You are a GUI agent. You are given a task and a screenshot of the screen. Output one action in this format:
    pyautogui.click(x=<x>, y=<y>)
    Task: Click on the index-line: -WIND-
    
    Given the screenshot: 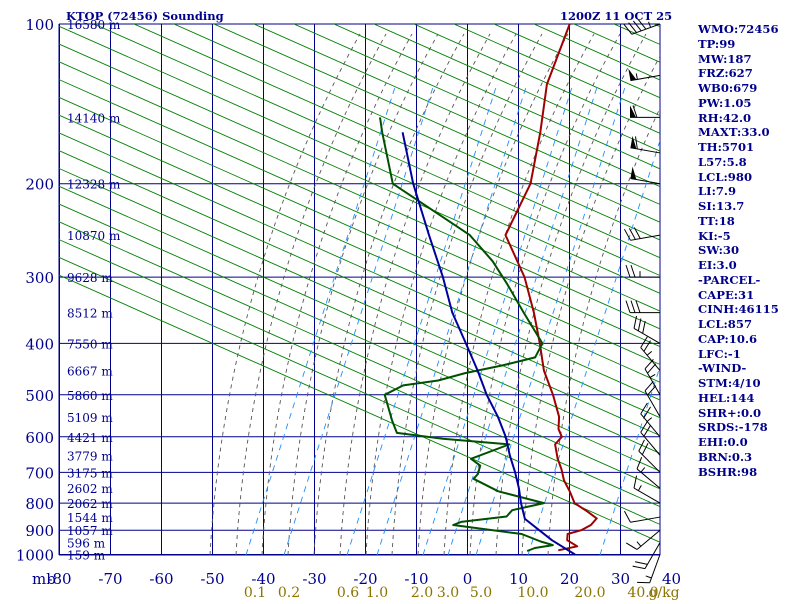 What is the action you would take?
    pyautogui.click(x=749, y=368)
    